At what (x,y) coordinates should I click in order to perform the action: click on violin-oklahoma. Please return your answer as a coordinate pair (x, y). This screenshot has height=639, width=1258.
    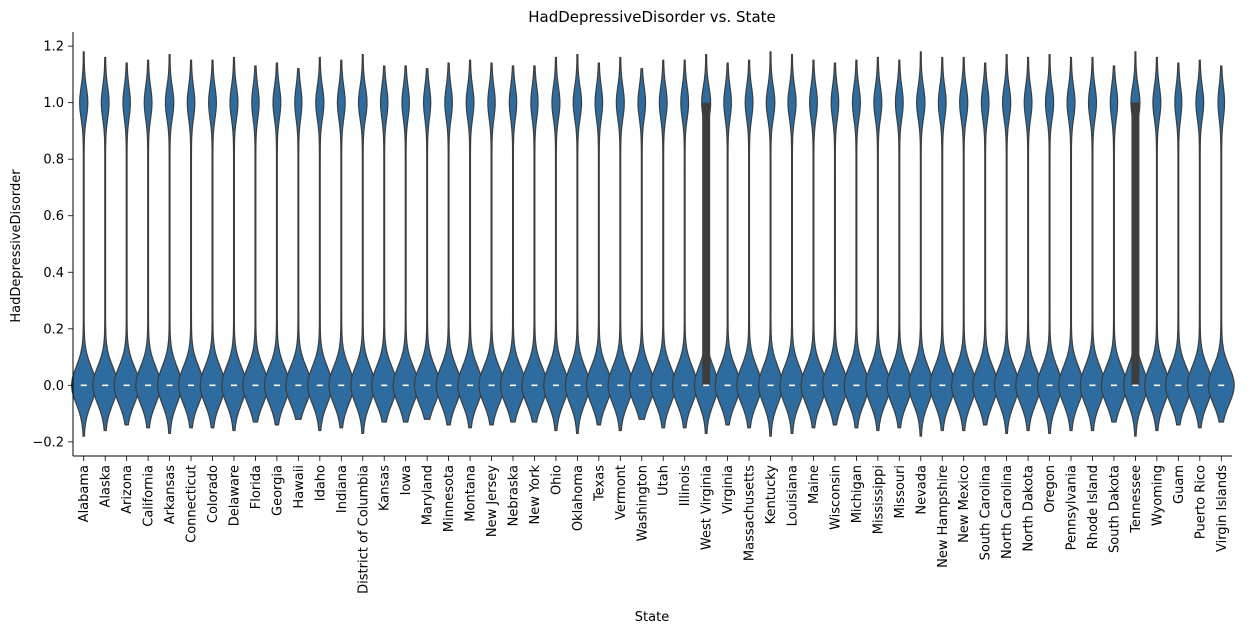
    Looking at the image, I should click on (577, 244).